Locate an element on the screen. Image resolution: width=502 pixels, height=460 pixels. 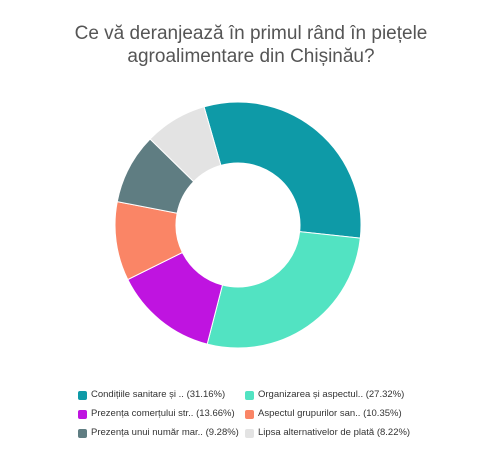
legend-label-4: Aspectul grupurilor san.. (10.35%) is located at coordinates (330, 413).